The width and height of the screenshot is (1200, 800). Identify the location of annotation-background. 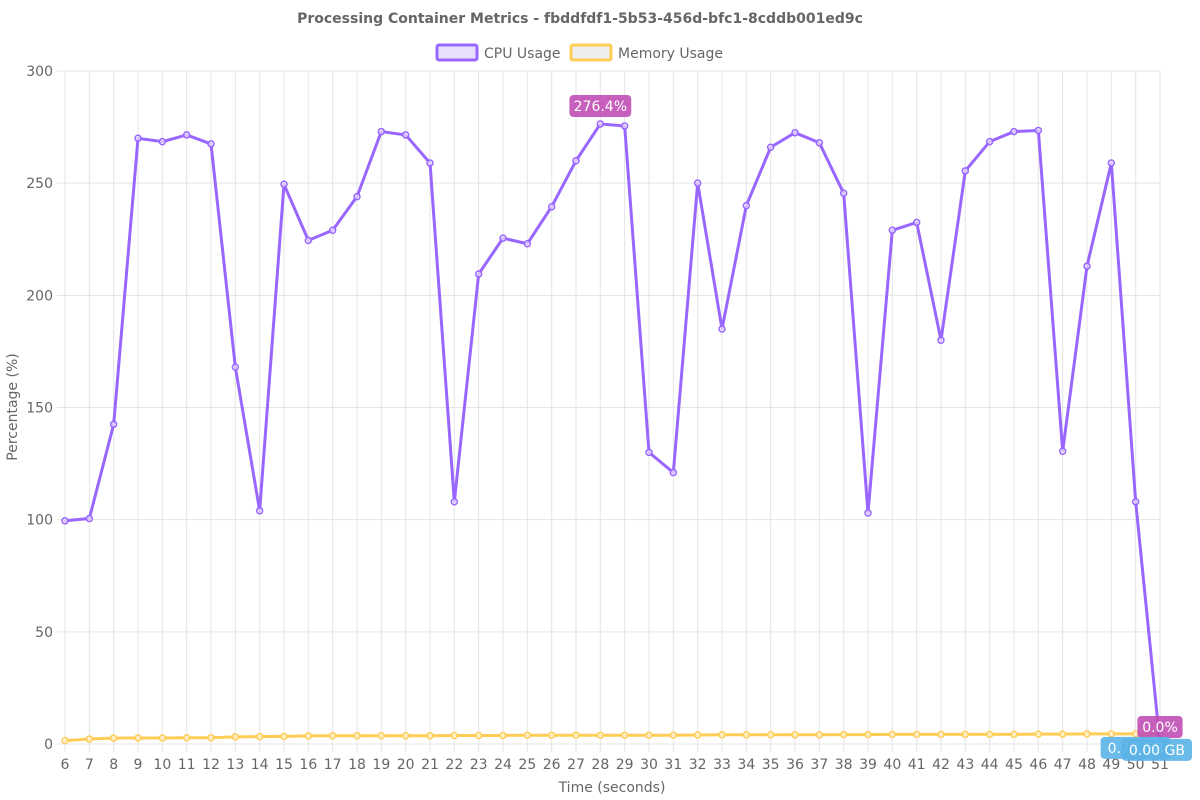
(1160, 727).